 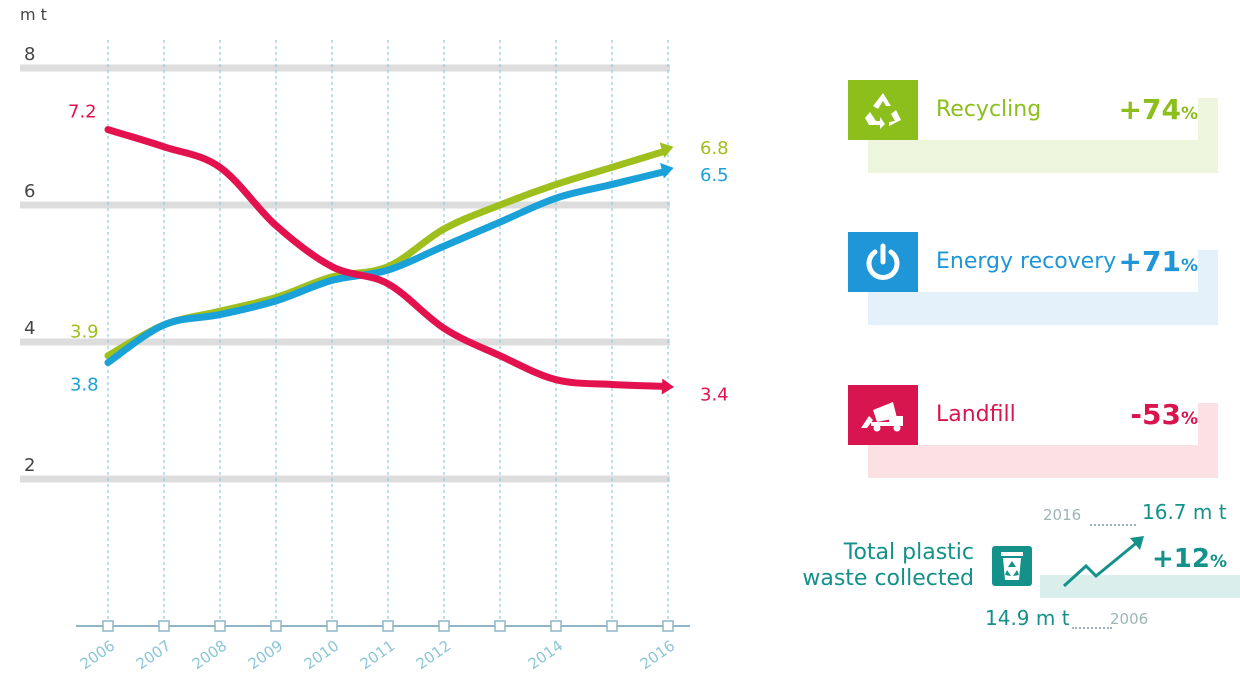 I want to click on dump-truck-icon, so click(x=883, y=415).